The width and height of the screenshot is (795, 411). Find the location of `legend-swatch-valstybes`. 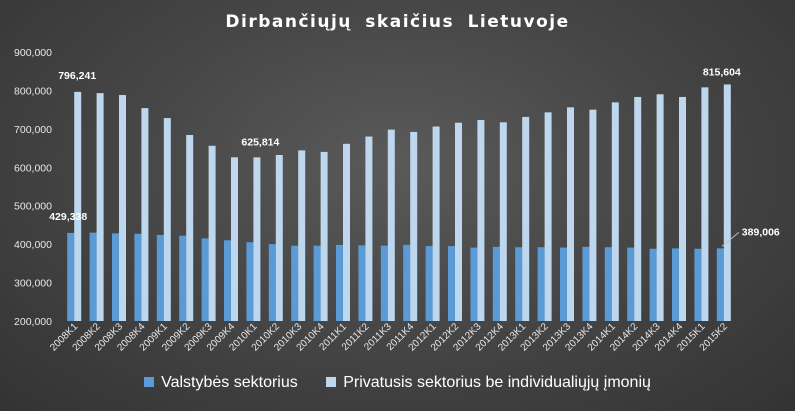

legend-swatch-valstybes is located at coordinates (149, 382).